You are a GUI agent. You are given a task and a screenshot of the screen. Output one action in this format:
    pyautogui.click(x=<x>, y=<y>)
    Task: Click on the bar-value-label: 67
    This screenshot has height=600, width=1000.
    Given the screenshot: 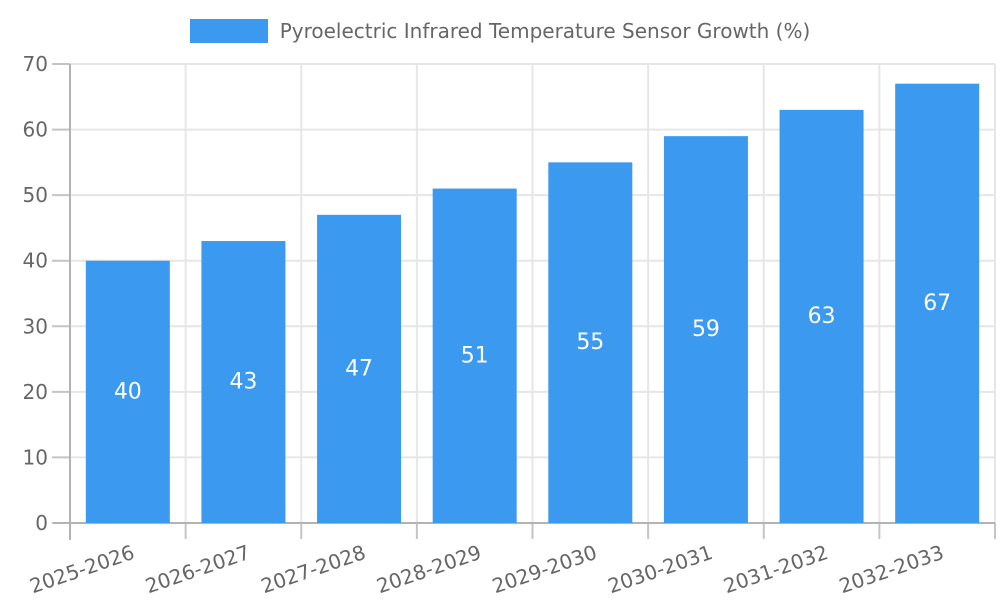 What is the action you would take?
    pyautogui.click(x=937, y=303)
    